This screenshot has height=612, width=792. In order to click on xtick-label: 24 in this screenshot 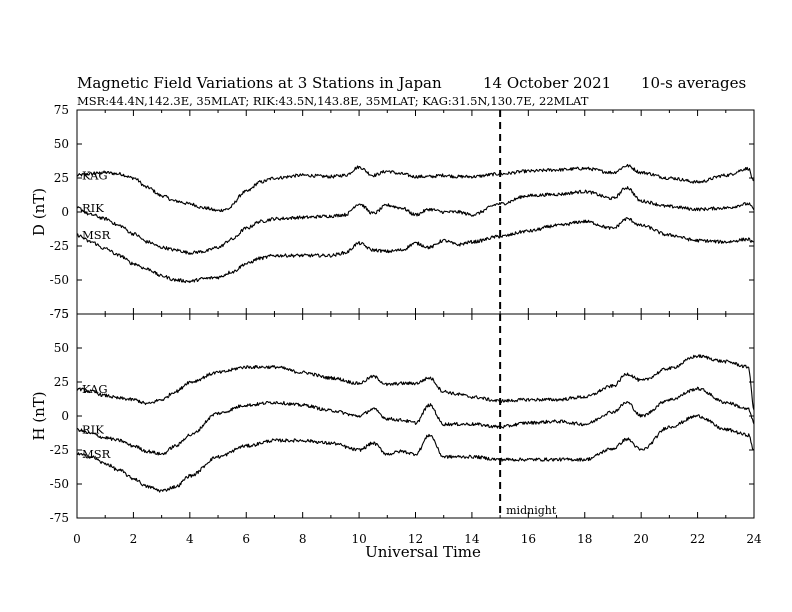, I will do `click(754, 539)`.